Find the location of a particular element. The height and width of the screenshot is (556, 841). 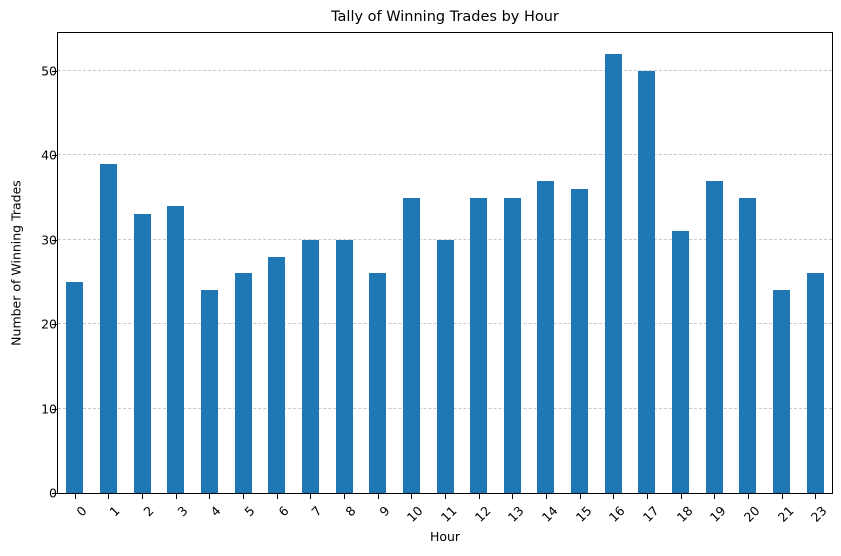

x-tick-label: 6 is located at coordinates (283, 511).